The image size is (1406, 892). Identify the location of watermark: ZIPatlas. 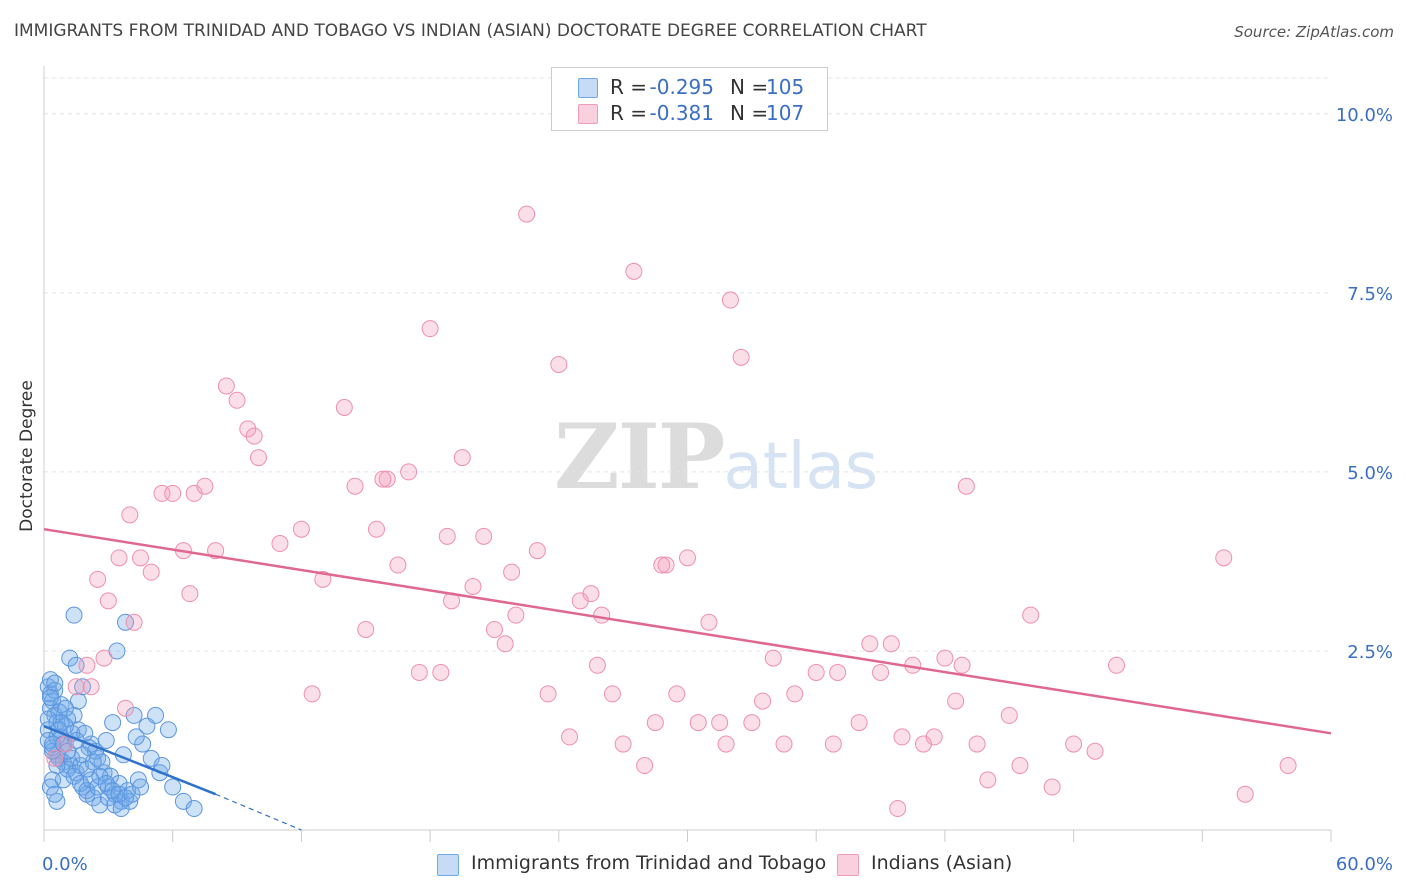
(716, 457).